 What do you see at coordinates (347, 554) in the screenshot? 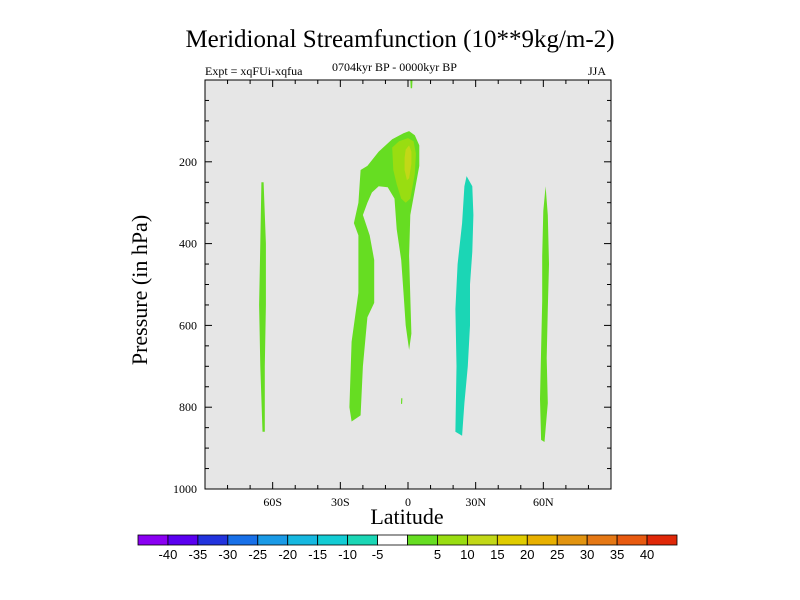
I see `colorbar-label: -10` at bounding box center [347, 554].